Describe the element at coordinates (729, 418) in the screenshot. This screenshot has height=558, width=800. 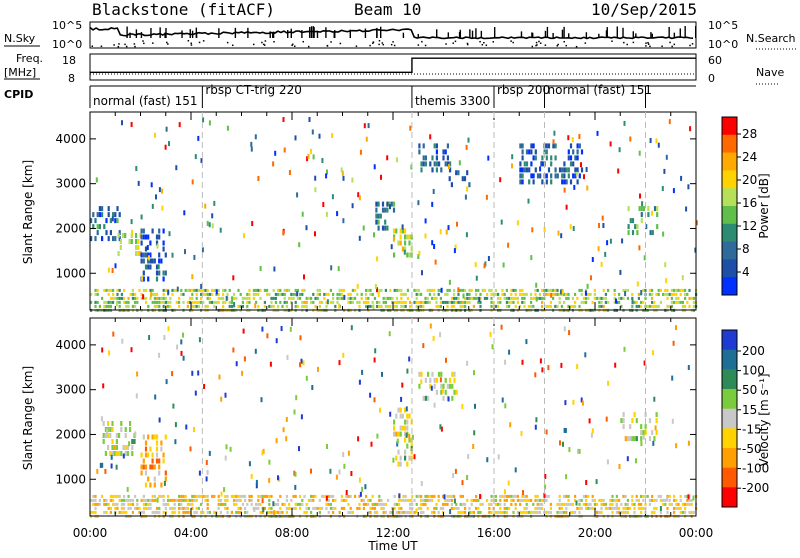
I see `velocity-cb-swatch` at that location.